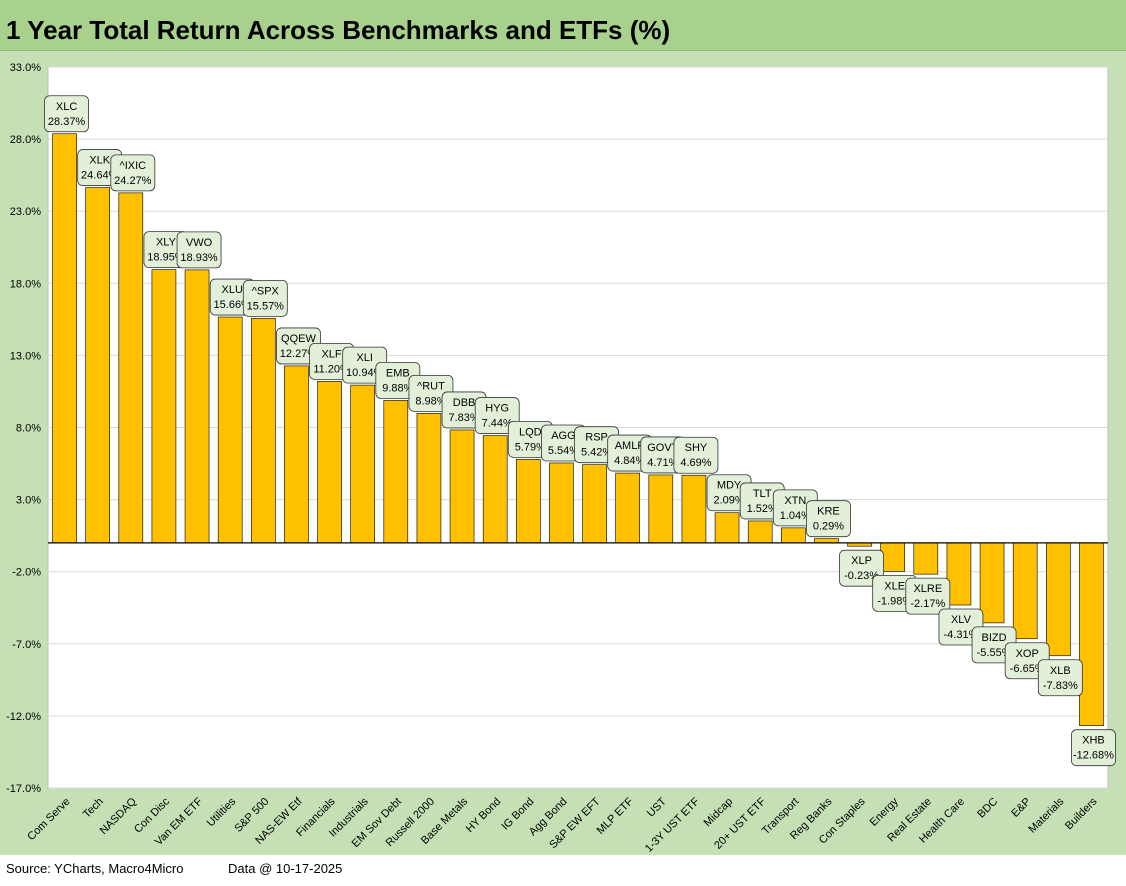 This screenshot has height=886, width=1126. Describe the element at coordinates (166, 258) in the screenshot. I see `data-label-value: 18.95%` at that location.